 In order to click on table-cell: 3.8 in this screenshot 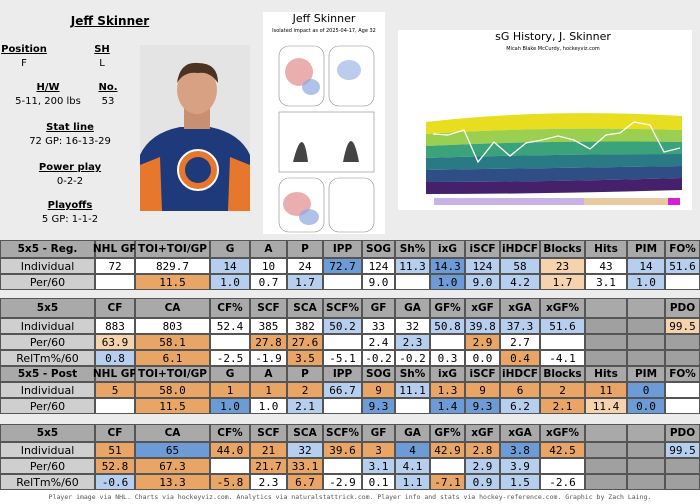, I will do `click(520, 450)`.